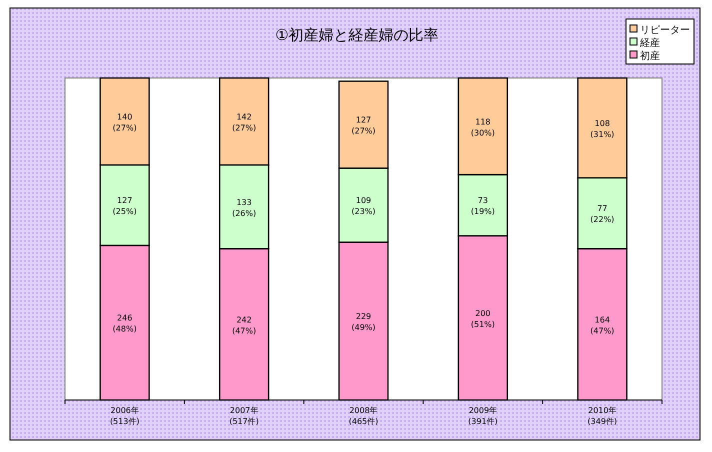  I want to click on data-label: 142 (27%), so click(244, 122).